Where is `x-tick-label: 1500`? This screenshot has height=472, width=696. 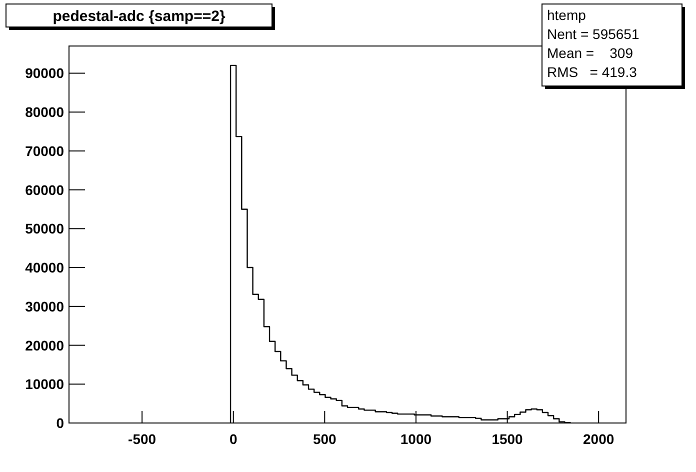
x-tick-label: 1500 is located at coordinates (508, 439).